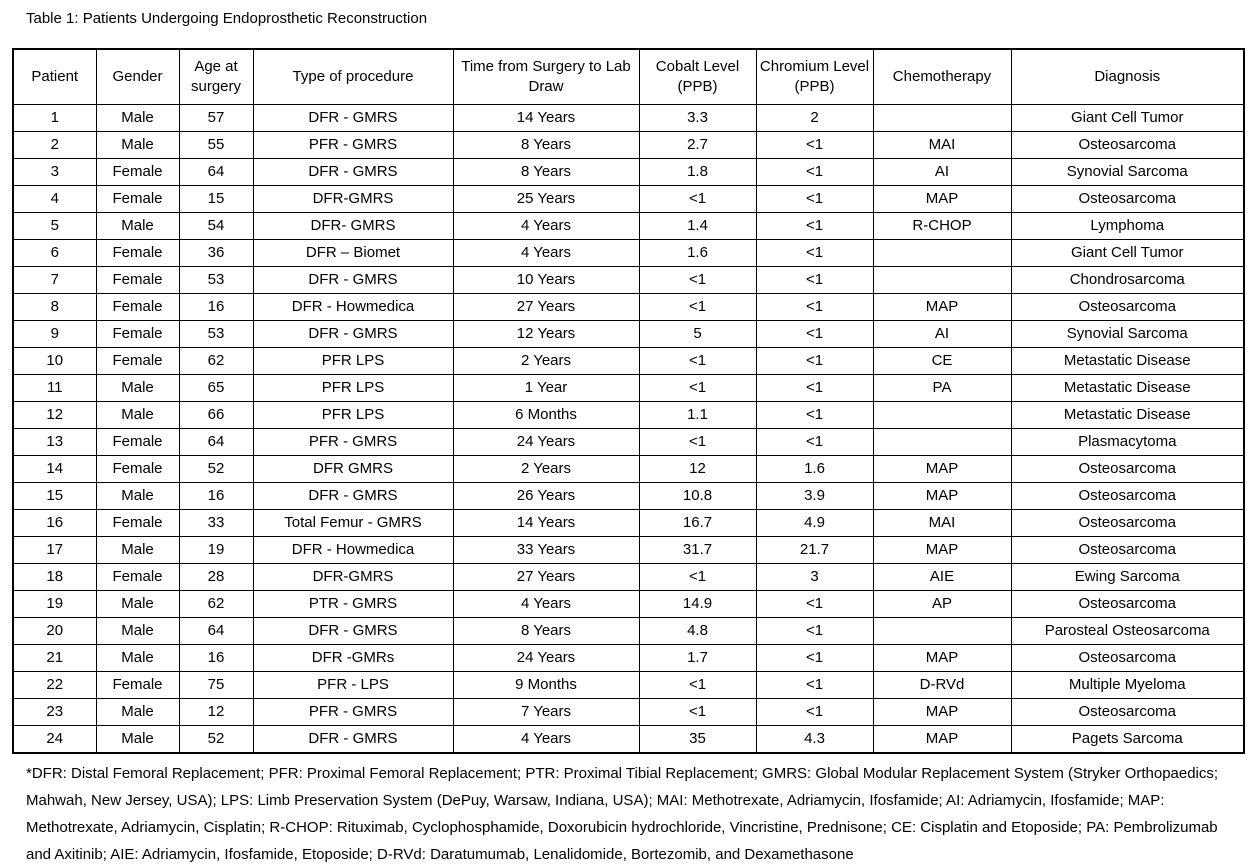  What do you see at coordinates (54, 739) in the screenshot?
I see `cell-patient: 24` at bounding box center [54, 739].